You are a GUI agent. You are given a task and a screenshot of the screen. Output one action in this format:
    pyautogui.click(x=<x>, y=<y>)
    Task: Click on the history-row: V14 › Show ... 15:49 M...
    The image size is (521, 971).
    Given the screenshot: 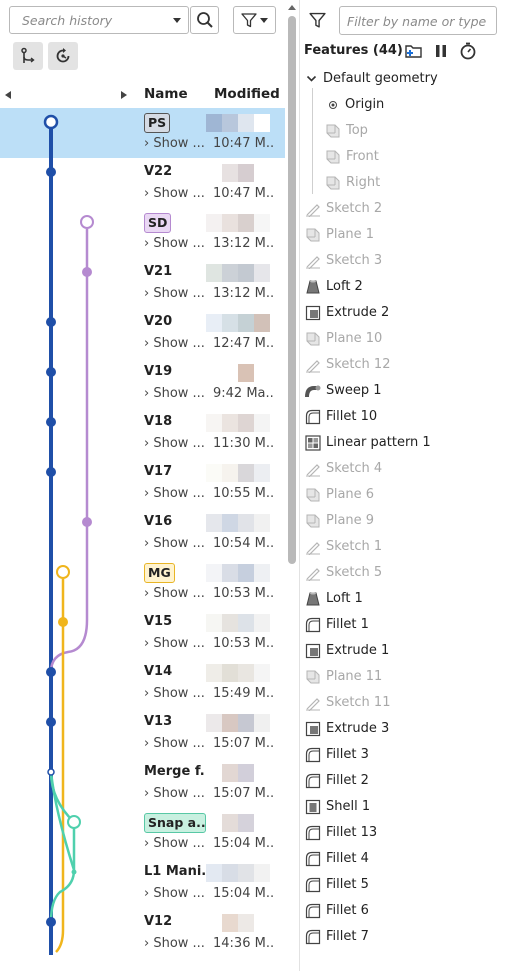 What is the action you would take?
    pyautogui.click(x=142, y=683)
    